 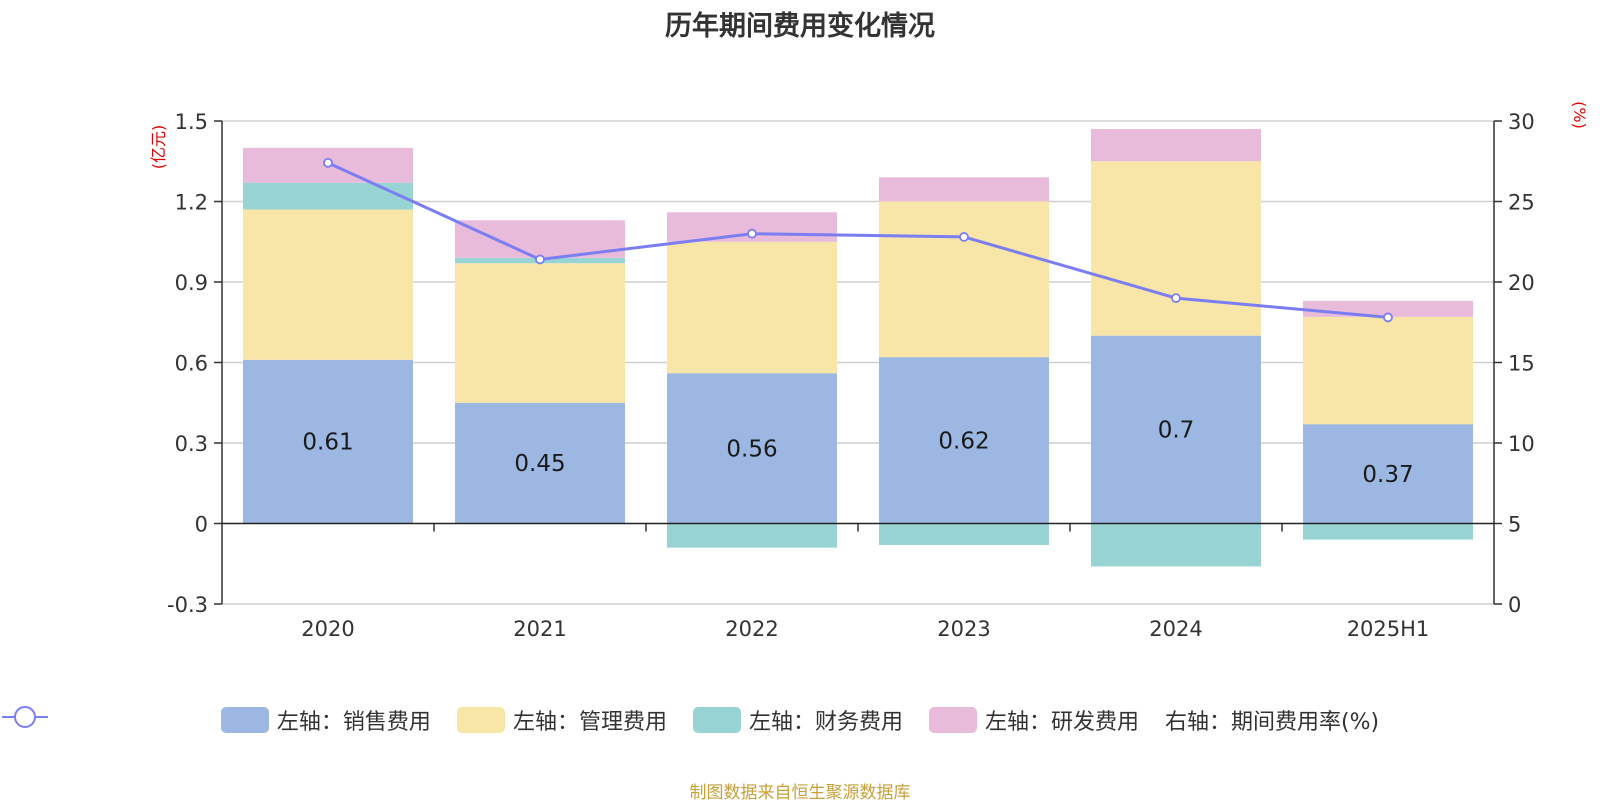 What do you see at coordinates (191, 444) in the screenshot?
I see `left-tick-label: 0.3` at bounding box center [191, 444].